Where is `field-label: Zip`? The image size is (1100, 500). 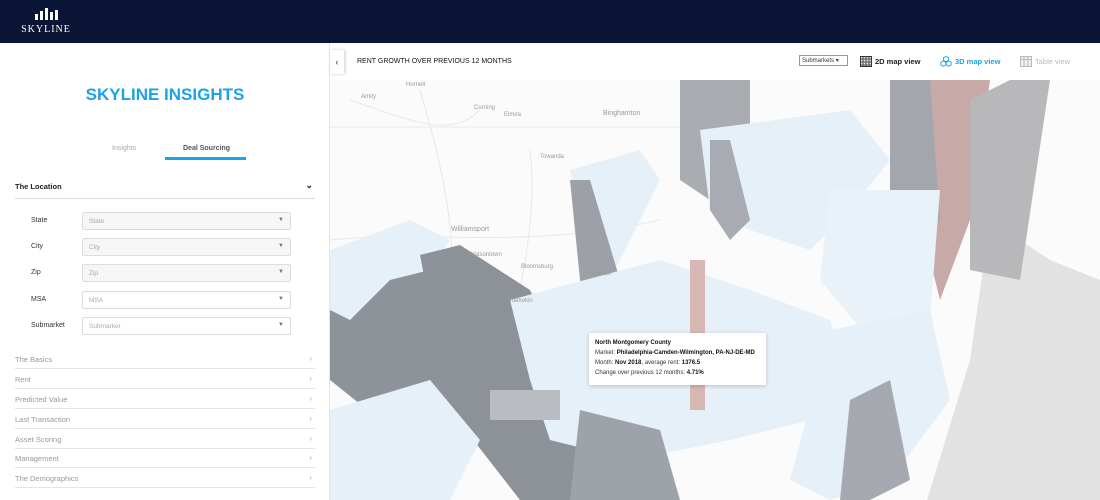 field-label: Zip is located at coordinates (36, 272).